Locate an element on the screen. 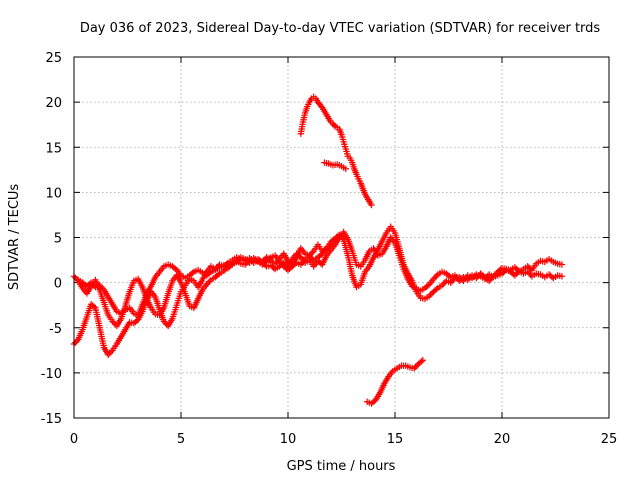 This screenshot has height=480, width=640. y-tick-label: -5 is located at coordinates (55, 329).